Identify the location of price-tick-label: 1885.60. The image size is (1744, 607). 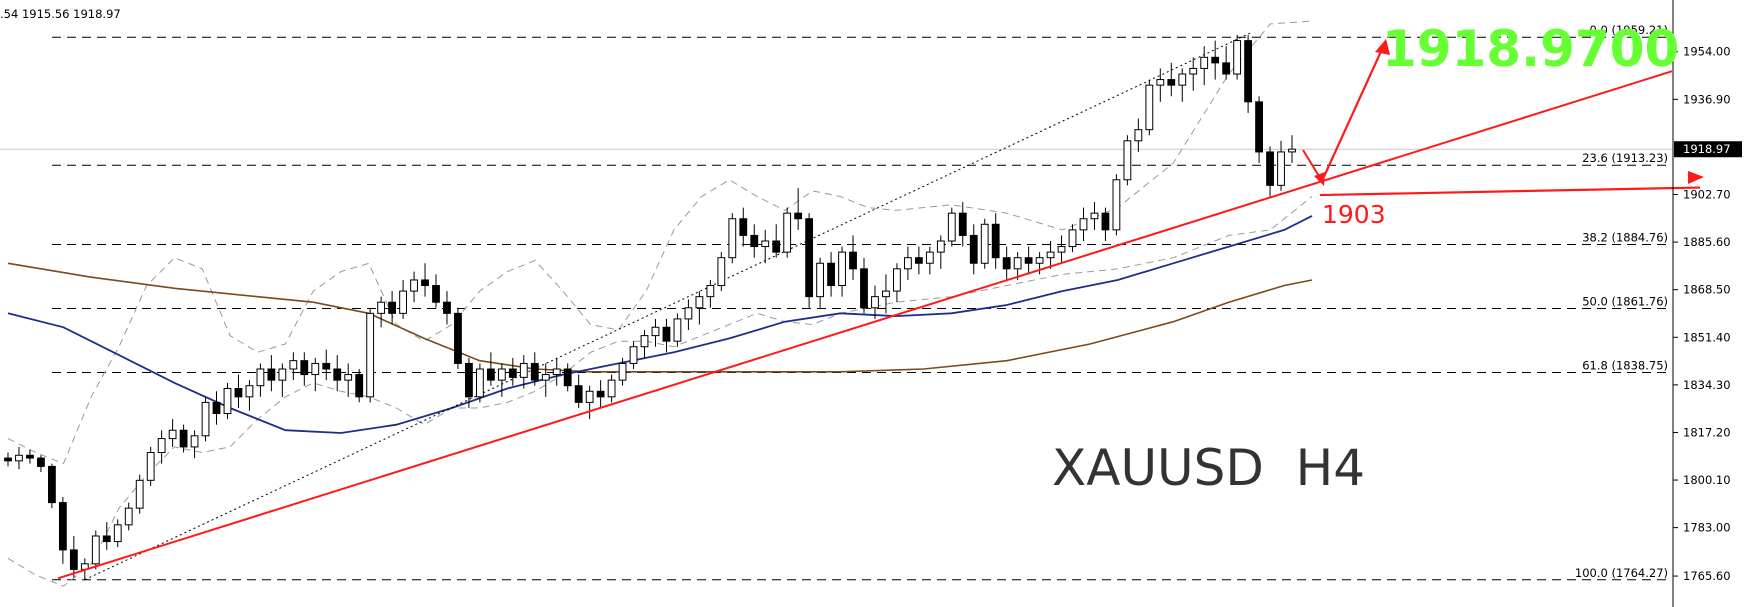
(1707, 242).